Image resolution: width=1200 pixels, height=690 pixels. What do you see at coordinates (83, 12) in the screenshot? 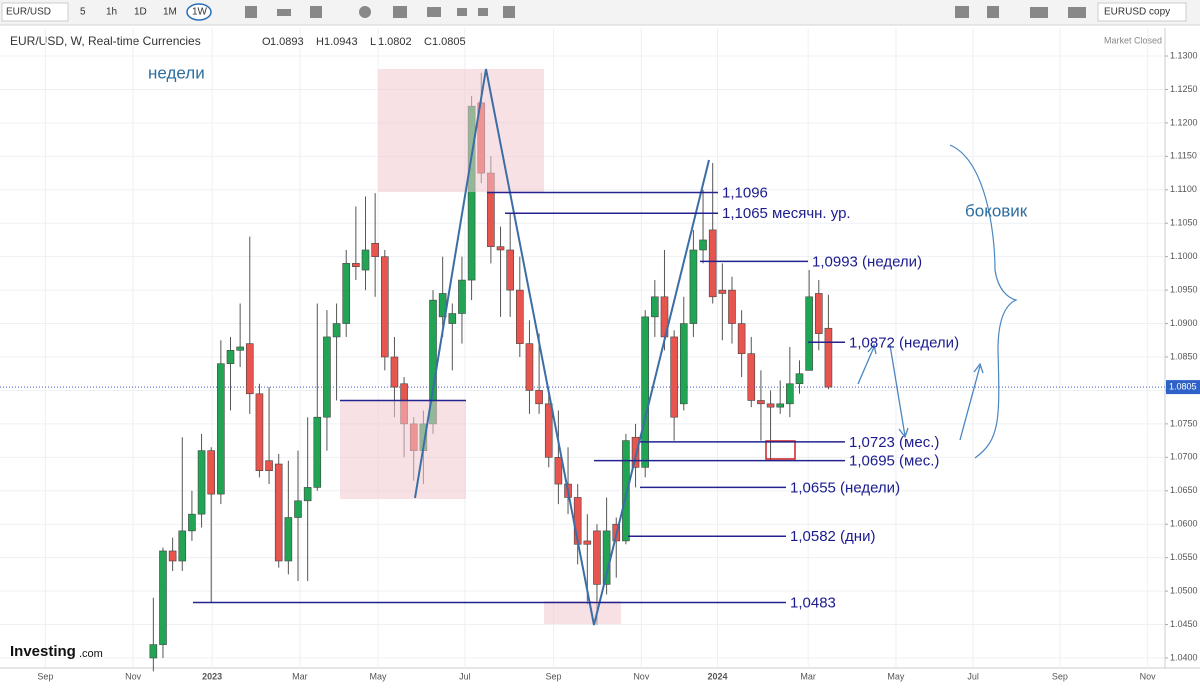
I see `interval-button: 5` at bounding box center [83, 12].